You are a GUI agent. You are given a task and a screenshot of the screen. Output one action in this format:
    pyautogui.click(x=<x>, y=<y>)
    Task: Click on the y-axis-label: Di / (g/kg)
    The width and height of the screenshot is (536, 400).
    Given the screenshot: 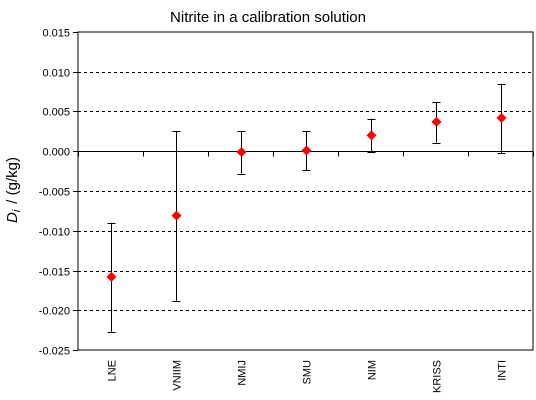 What is the action you would take?
    pyautogui.click(x=13, y=190)
    